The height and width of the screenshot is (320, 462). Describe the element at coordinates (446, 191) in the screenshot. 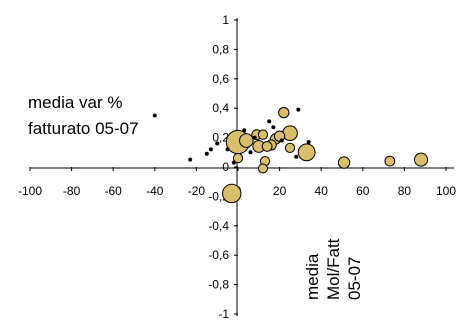

I see `x-tick-label: 100` at that location.